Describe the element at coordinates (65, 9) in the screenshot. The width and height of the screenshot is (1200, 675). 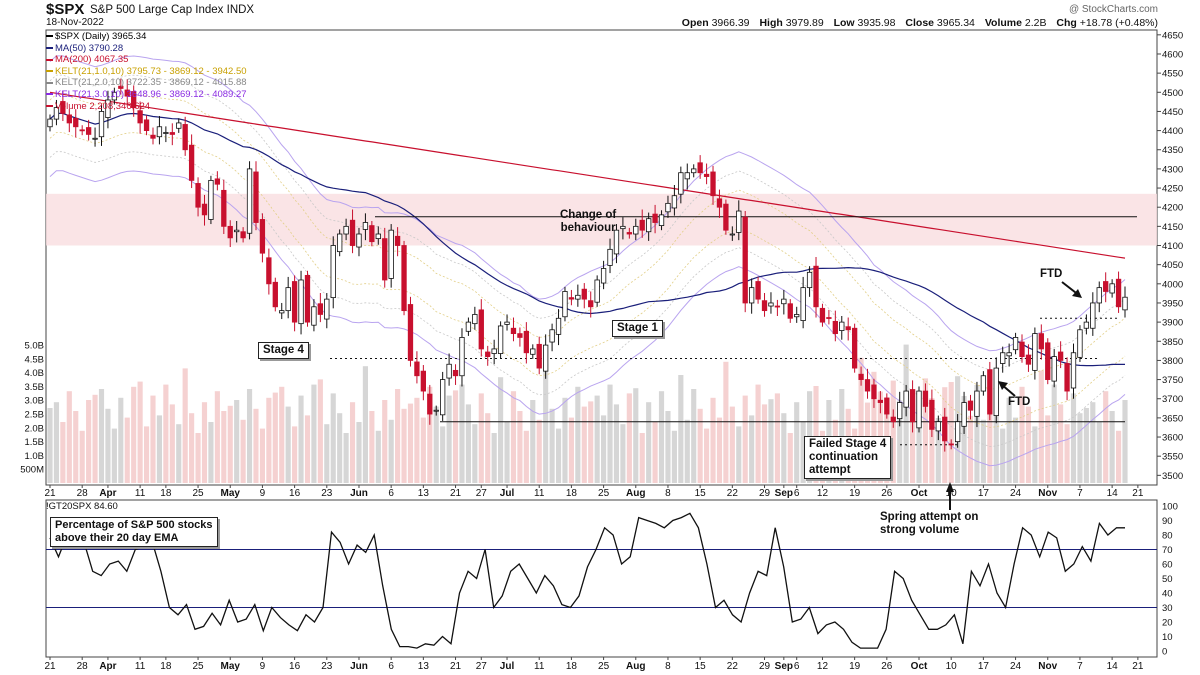
I see `symbol-ticker: $SPX` at that location.